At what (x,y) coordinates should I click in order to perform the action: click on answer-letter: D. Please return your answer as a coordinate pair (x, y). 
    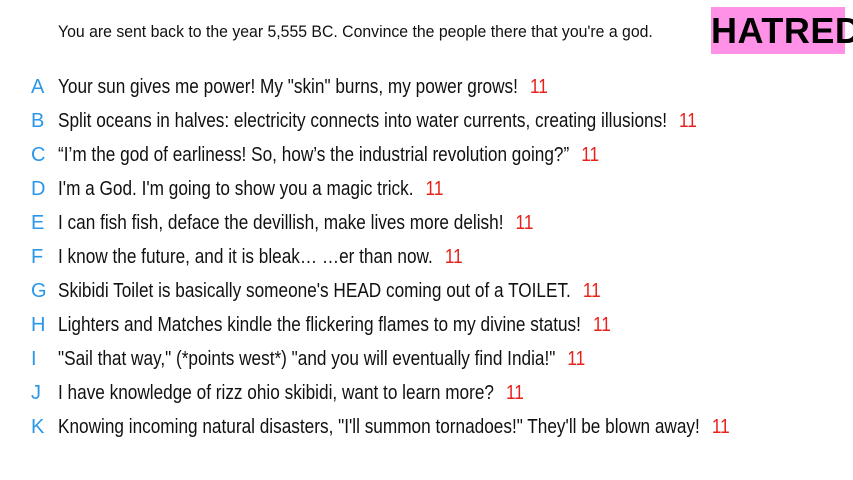
    Looking at the image, I should click on (38, 189).